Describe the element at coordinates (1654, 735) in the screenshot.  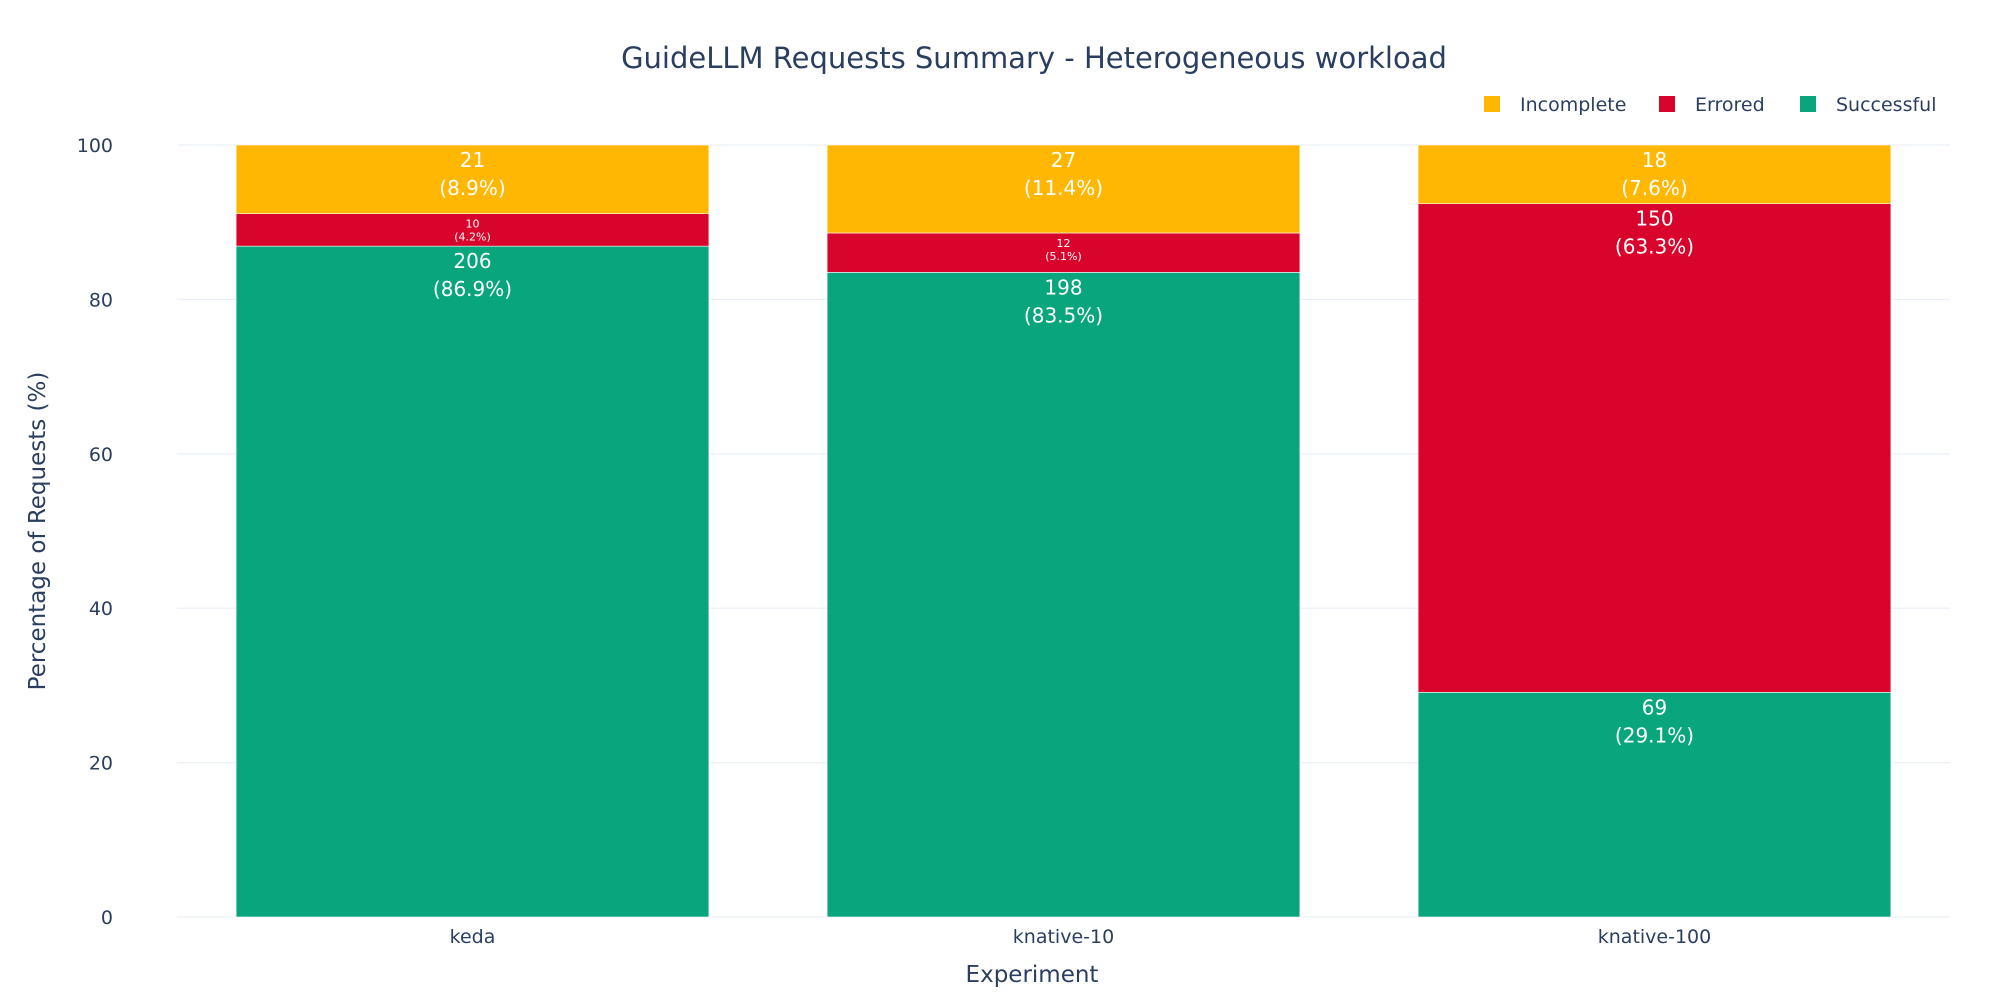
I see `bar-percent-label: (29.1%)` at that location.